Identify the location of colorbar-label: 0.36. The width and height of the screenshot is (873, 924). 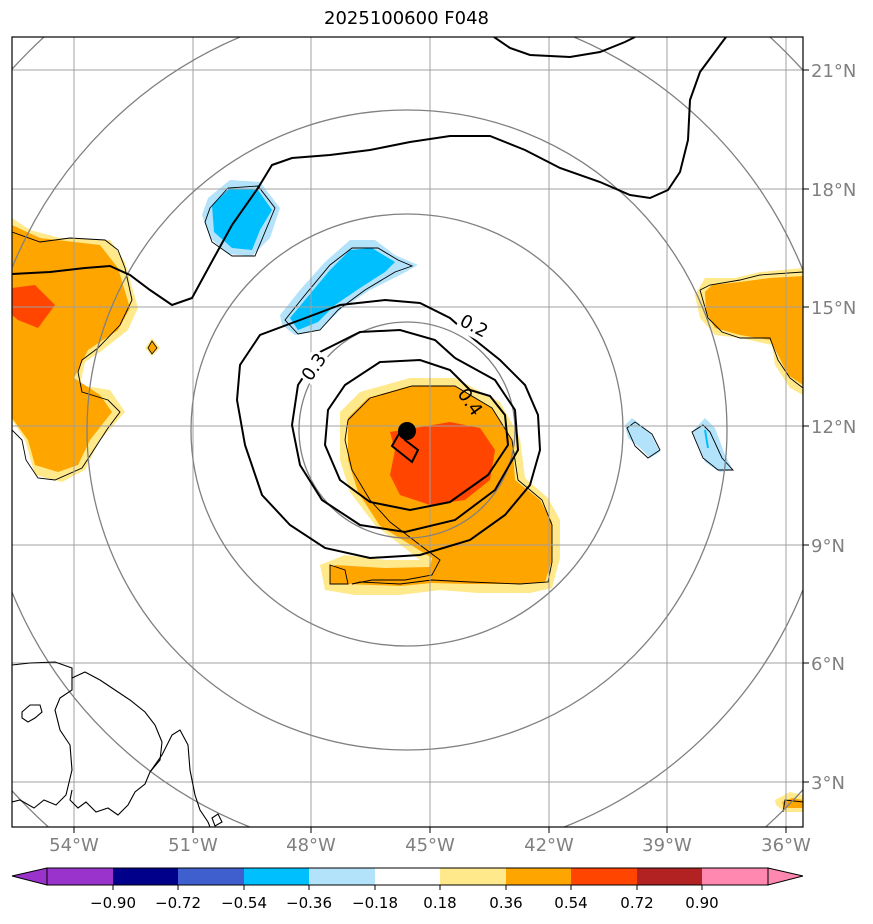
(505, 903).